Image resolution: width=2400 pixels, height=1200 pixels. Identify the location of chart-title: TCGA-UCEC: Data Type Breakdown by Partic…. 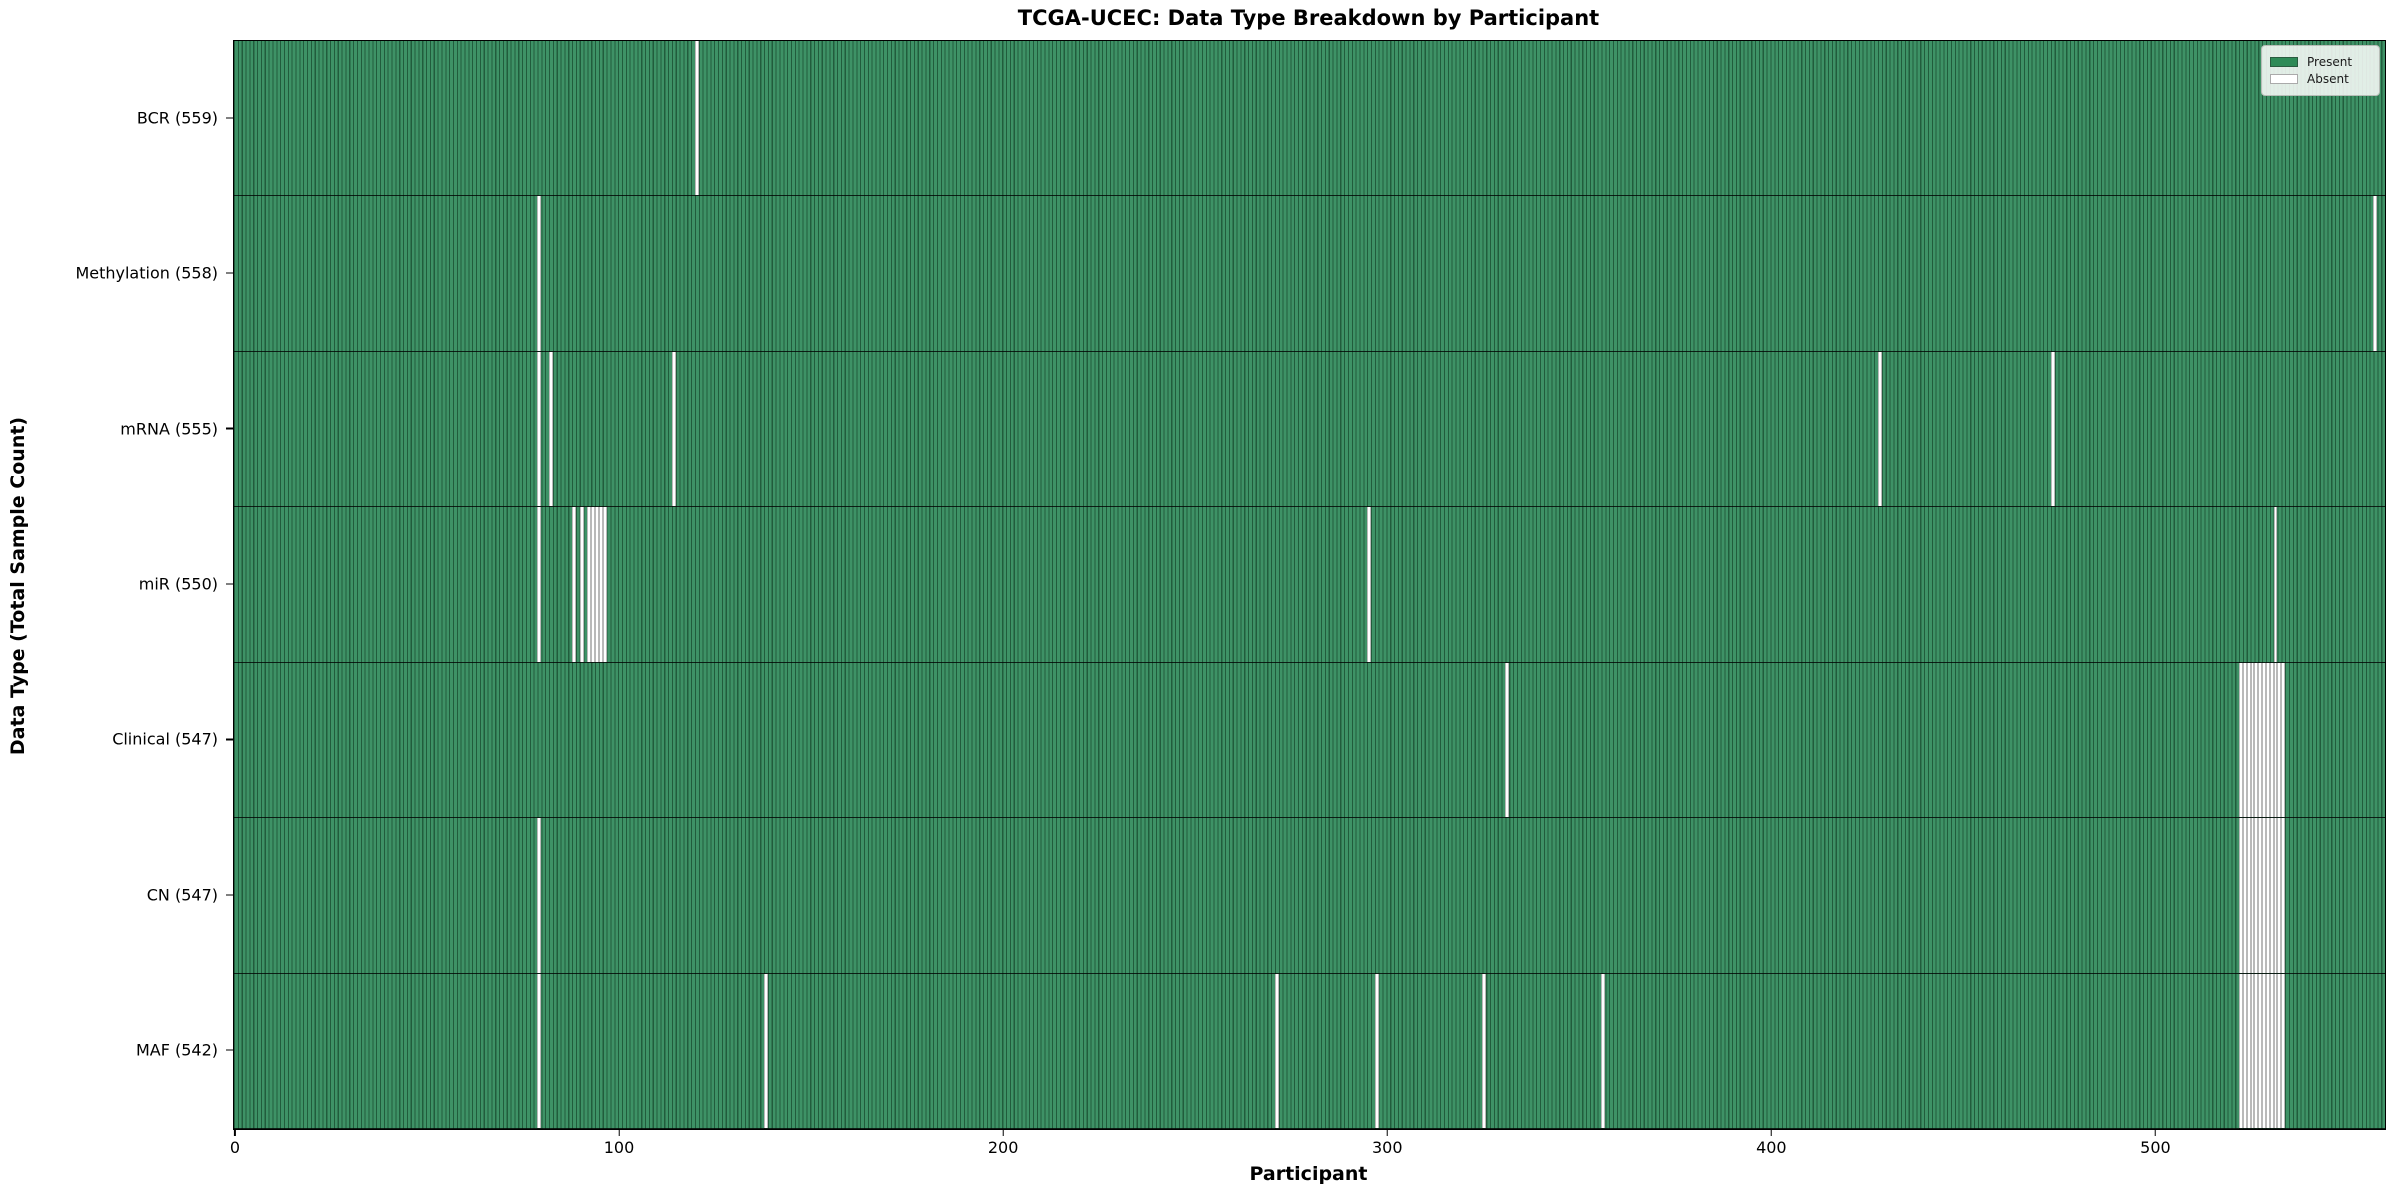
(1308, 18).